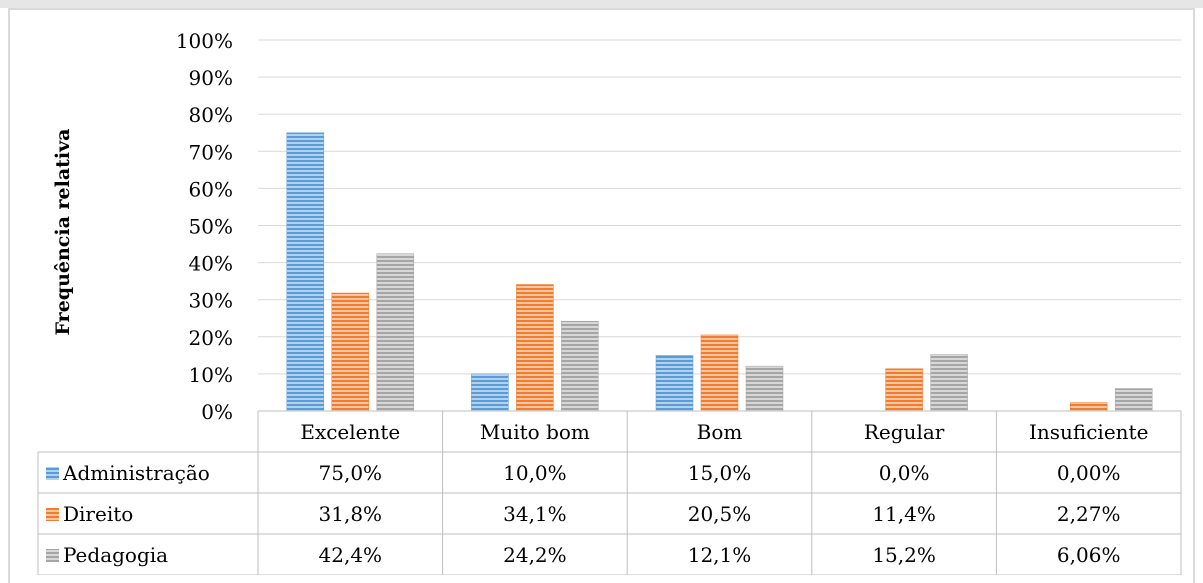 This screenshot has width=1203, height=583. I want to click on data-label: 75,0%, so click(351, 473).